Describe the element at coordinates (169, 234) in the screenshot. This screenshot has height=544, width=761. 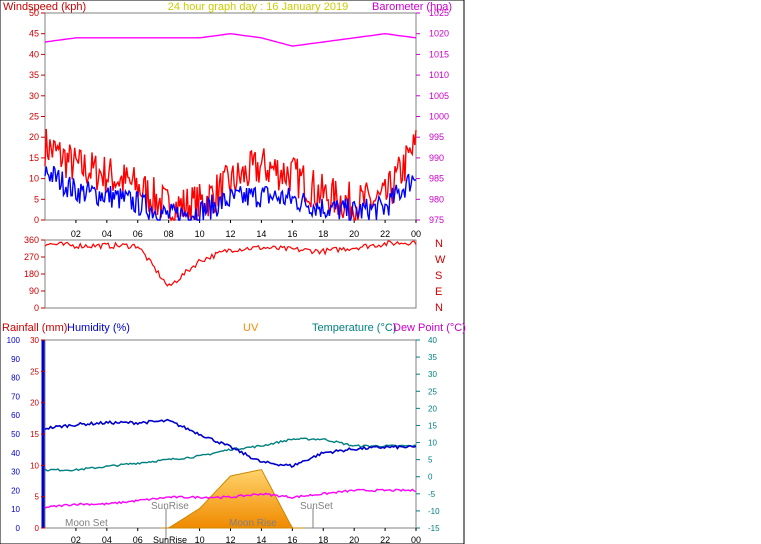
I see `top-time-tick-label: 08` at that location.